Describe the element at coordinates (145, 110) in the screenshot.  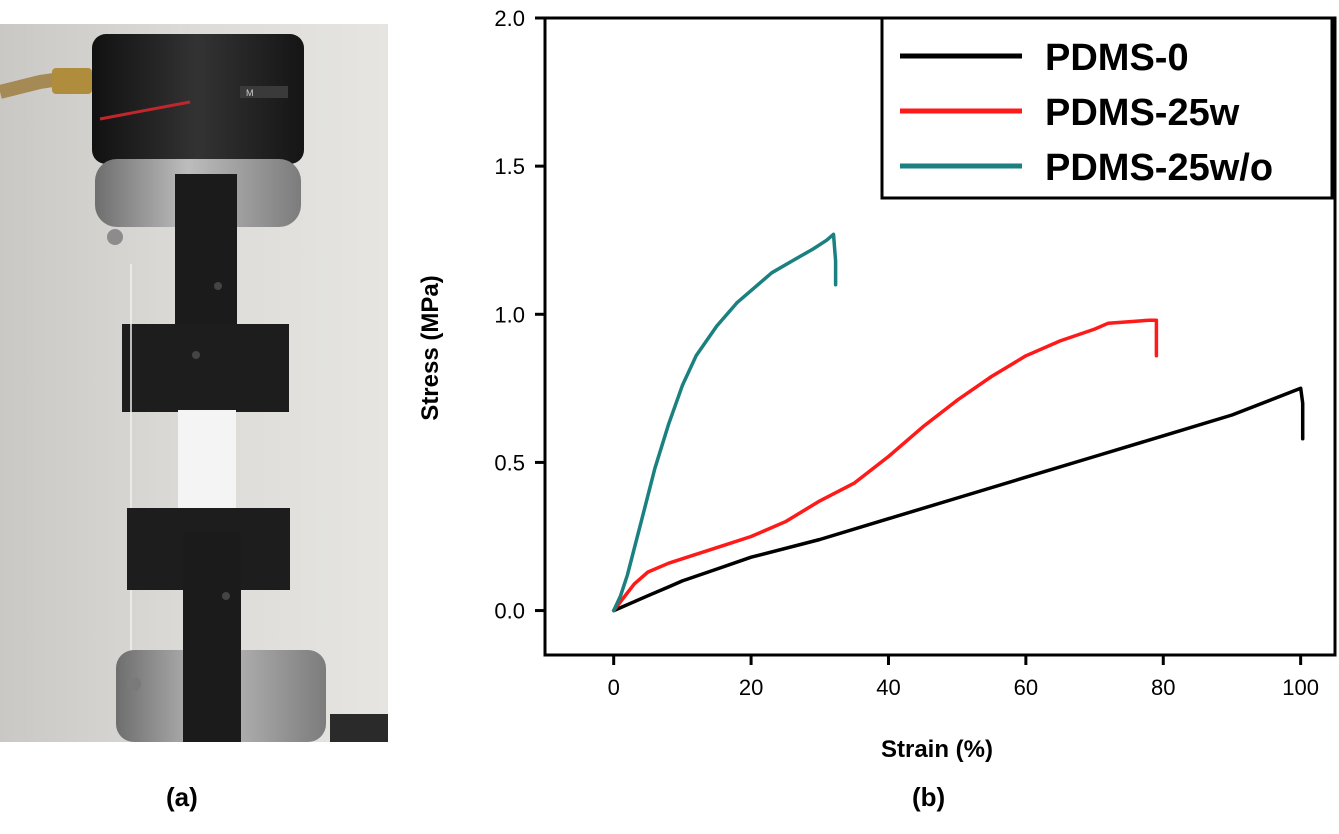
I see `load-cell-red-stripe` at that location.